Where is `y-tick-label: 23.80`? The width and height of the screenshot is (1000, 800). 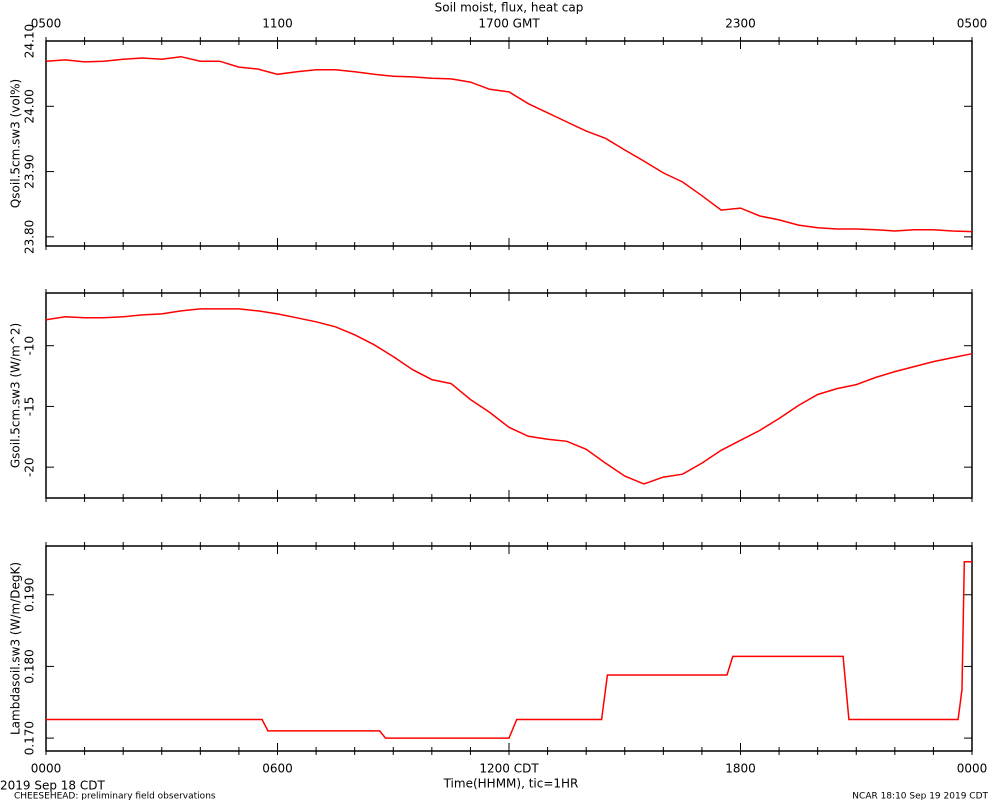 y-tick-label: 23.80 is located at coordinates (30, 237).